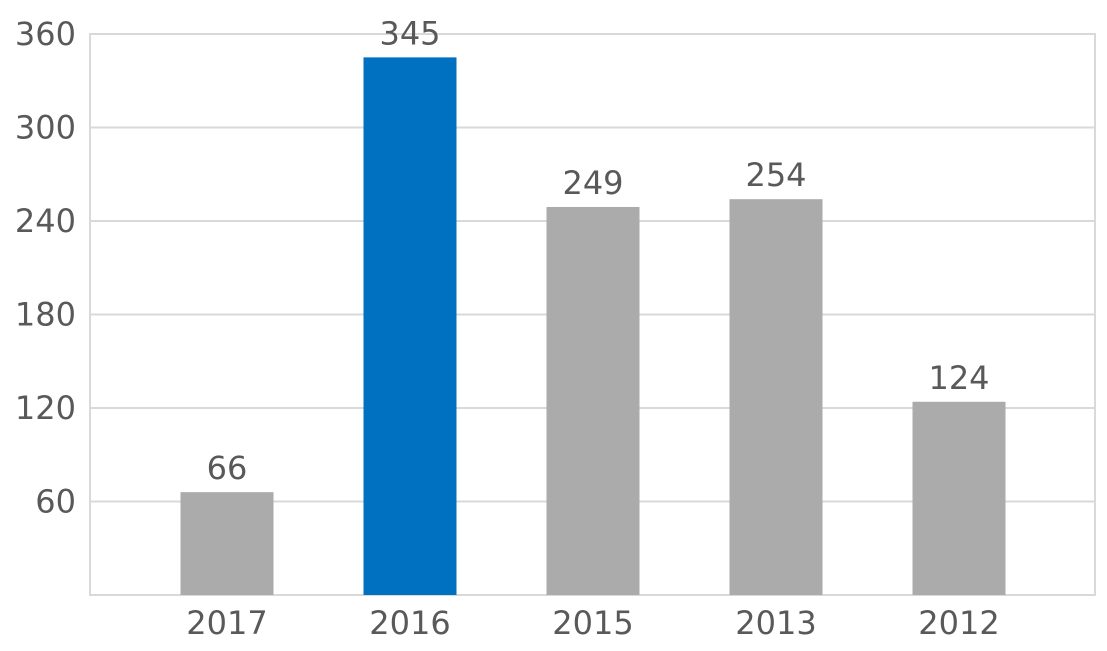 The image size is (1107, 651). I want to click on x-tick-label: 2013, so click(775, 623).